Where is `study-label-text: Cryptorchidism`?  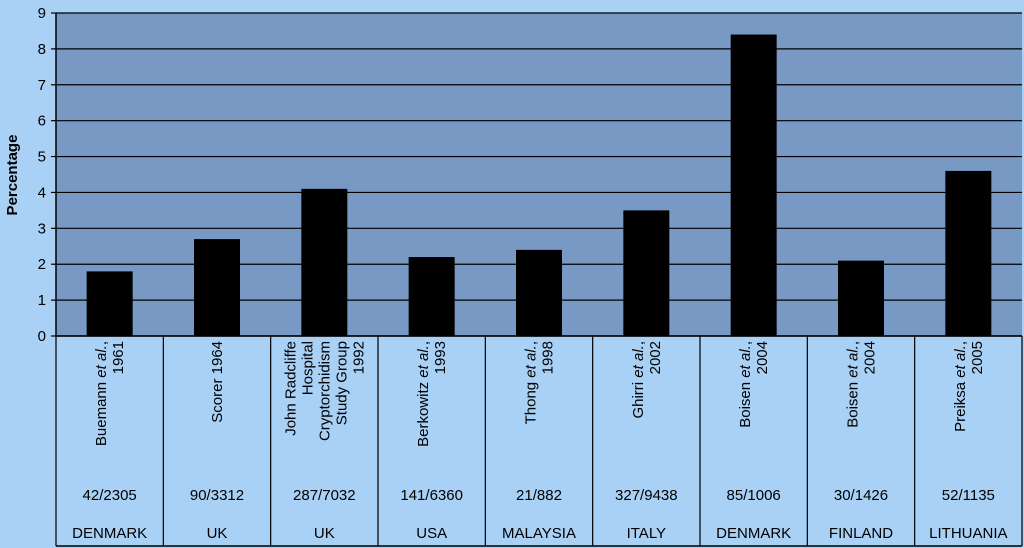 study-label-text: Cryptorchidism is located at coordinates (324, 391).